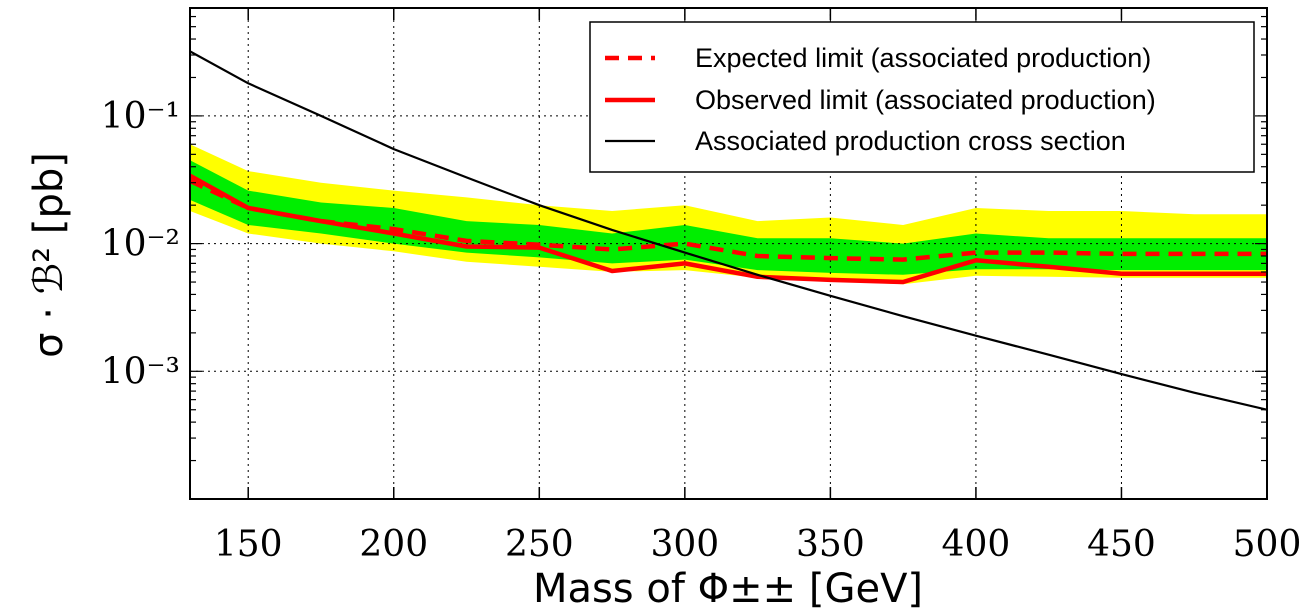 The height and width of the screenshot is (612, 1310). What do you see at coordinates (140, 116) in the screenshot?
I see `y-tick-label: 10⁻¹` at bounding box center [140, 116].